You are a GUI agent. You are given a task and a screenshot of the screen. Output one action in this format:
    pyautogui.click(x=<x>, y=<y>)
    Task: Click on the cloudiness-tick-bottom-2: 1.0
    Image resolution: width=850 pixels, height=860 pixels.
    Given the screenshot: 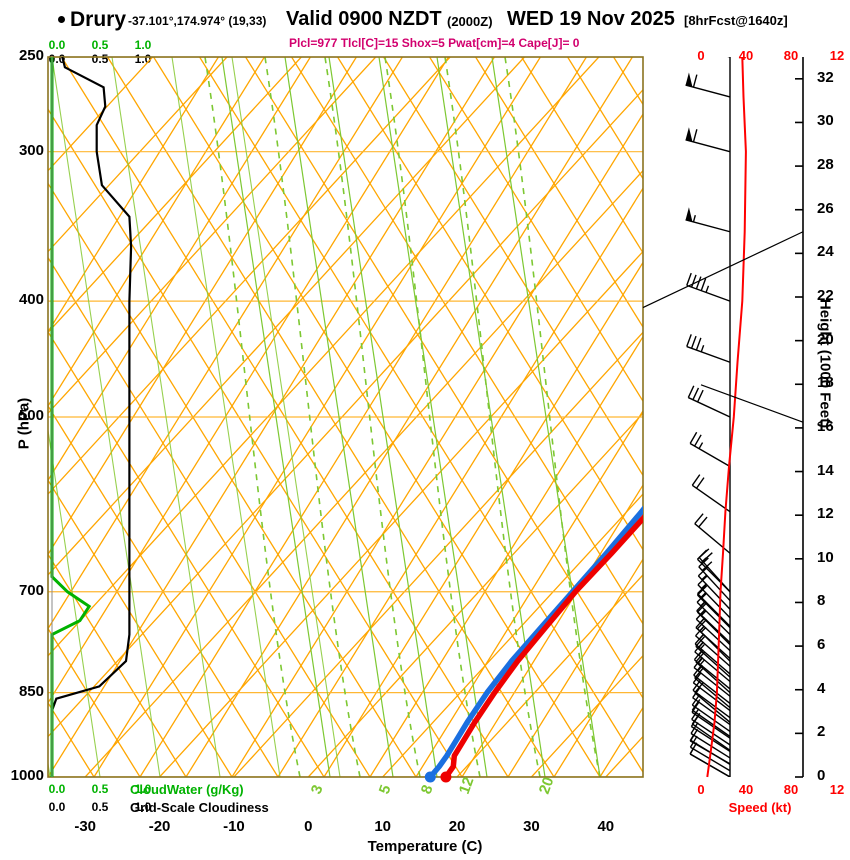 What is the action you would take?
    pyautogui.click(x=143, y=807)
    